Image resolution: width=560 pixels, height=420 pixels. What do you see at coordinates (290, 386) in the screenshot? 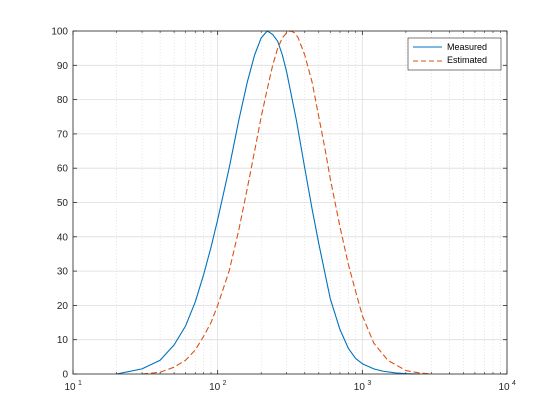
I see `x-axis-tick-labels: 10 1 10 2 10 3 10 4` at bounding box center [290, 386].